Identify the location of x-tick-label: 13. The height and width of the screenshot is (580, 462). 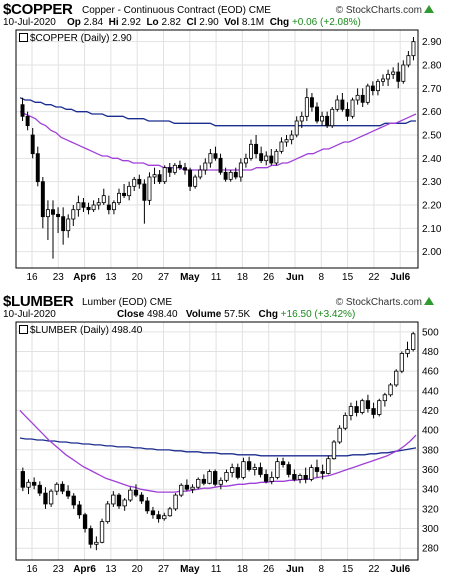
(111, 569).